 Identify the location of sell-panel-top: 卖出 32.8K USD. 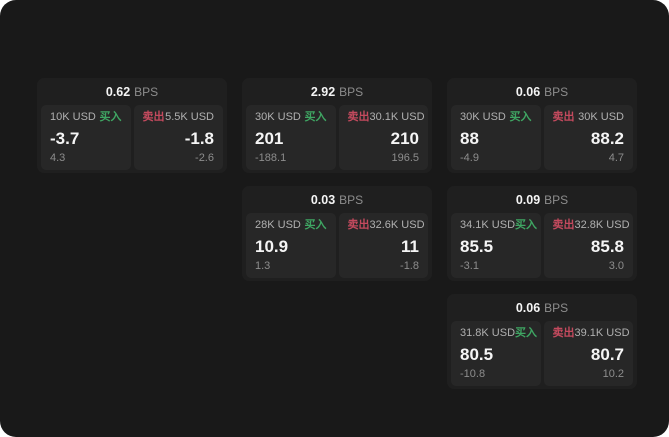
(591, 225).